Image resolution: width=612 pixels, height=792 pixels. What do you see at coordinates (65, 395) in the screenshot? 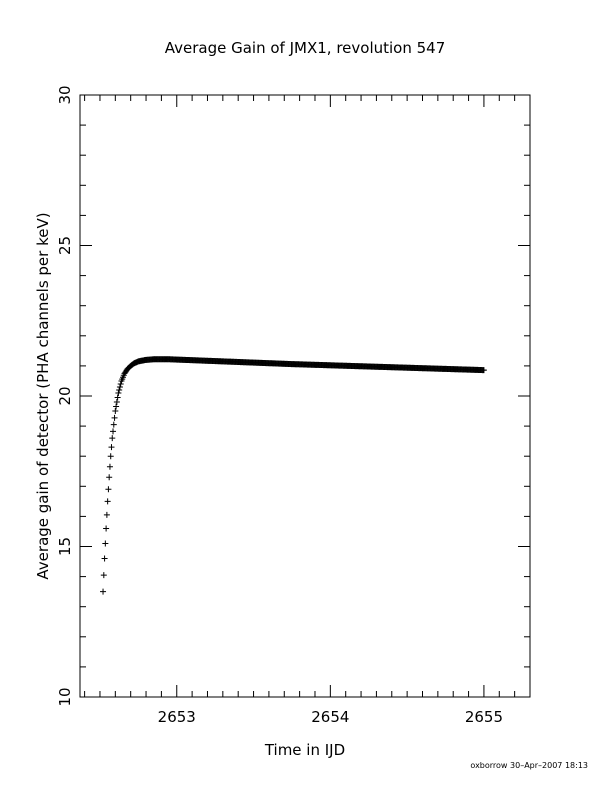
I see `y-tick-label: 20` at bounding box center [65, 395].